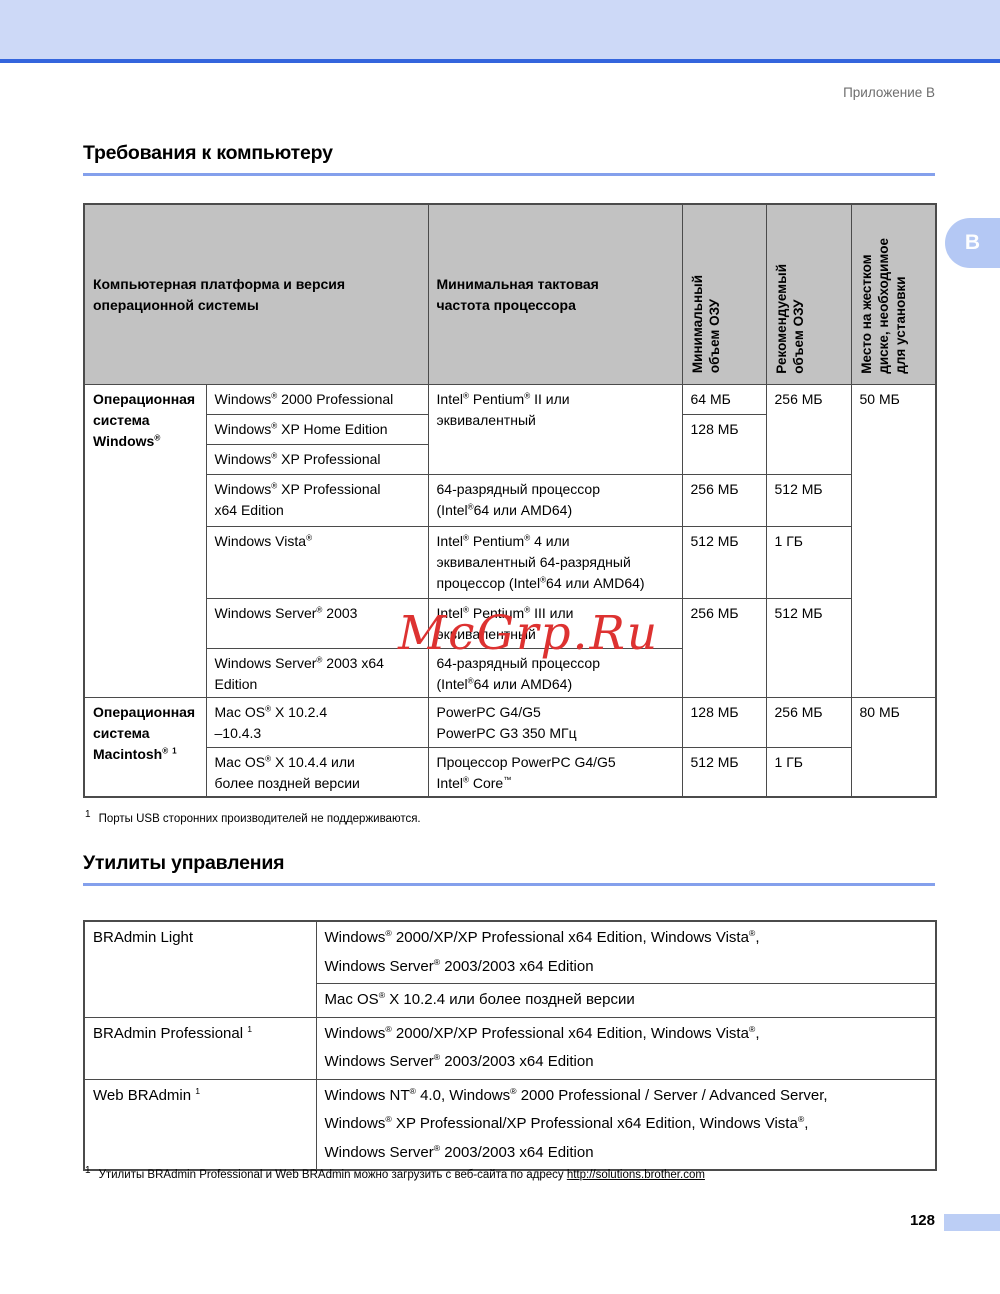 The height and width of the screenshot is (1294, 1000). Describe the element at coordinates (705, 324) in the screenshot. I see `col-header-min-ram-text: Минимальный объем ОЗУ` at that location.